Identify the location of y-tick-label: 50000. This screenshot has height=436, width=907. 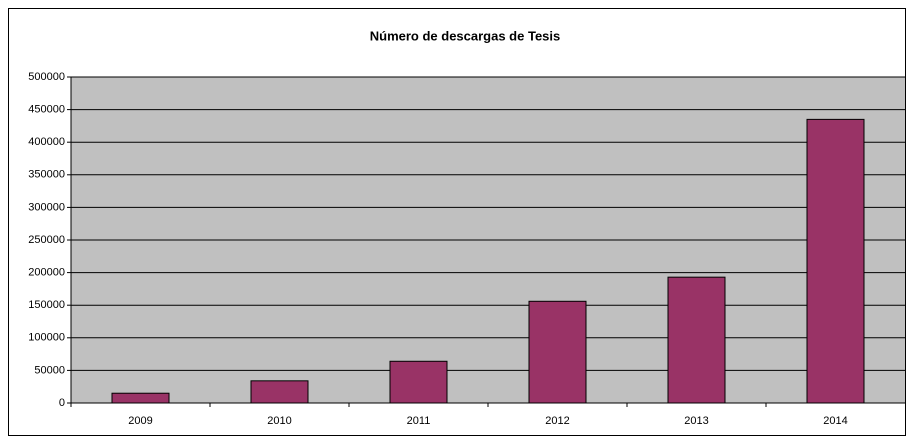
(49, 370).